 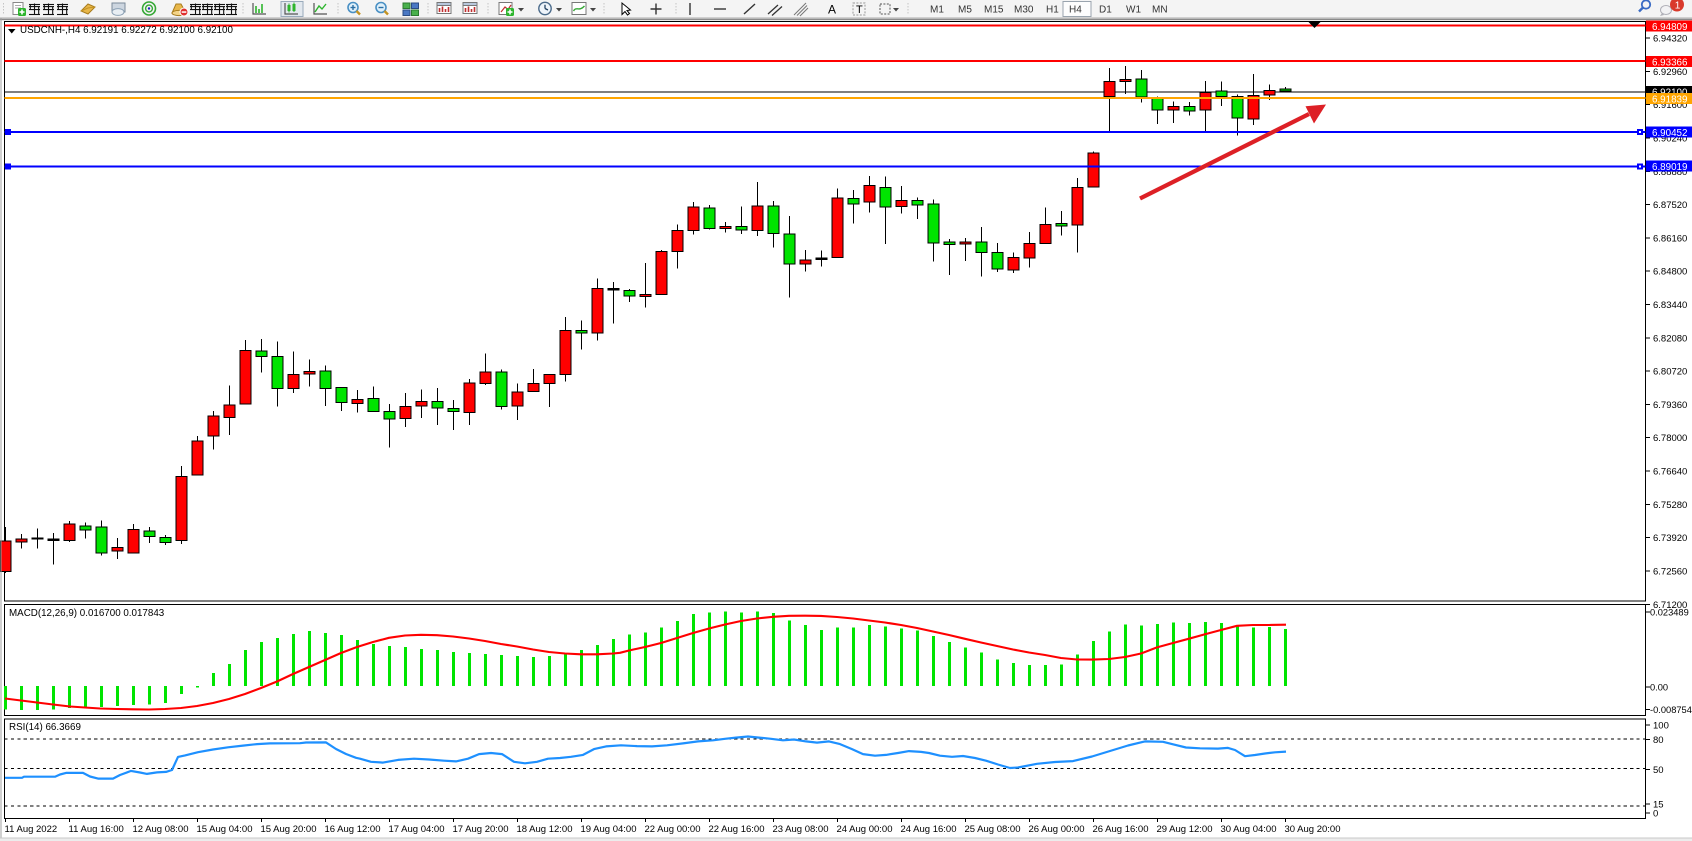 I want to click on svg-text: 6.75280, so click(x=1670, y=505).